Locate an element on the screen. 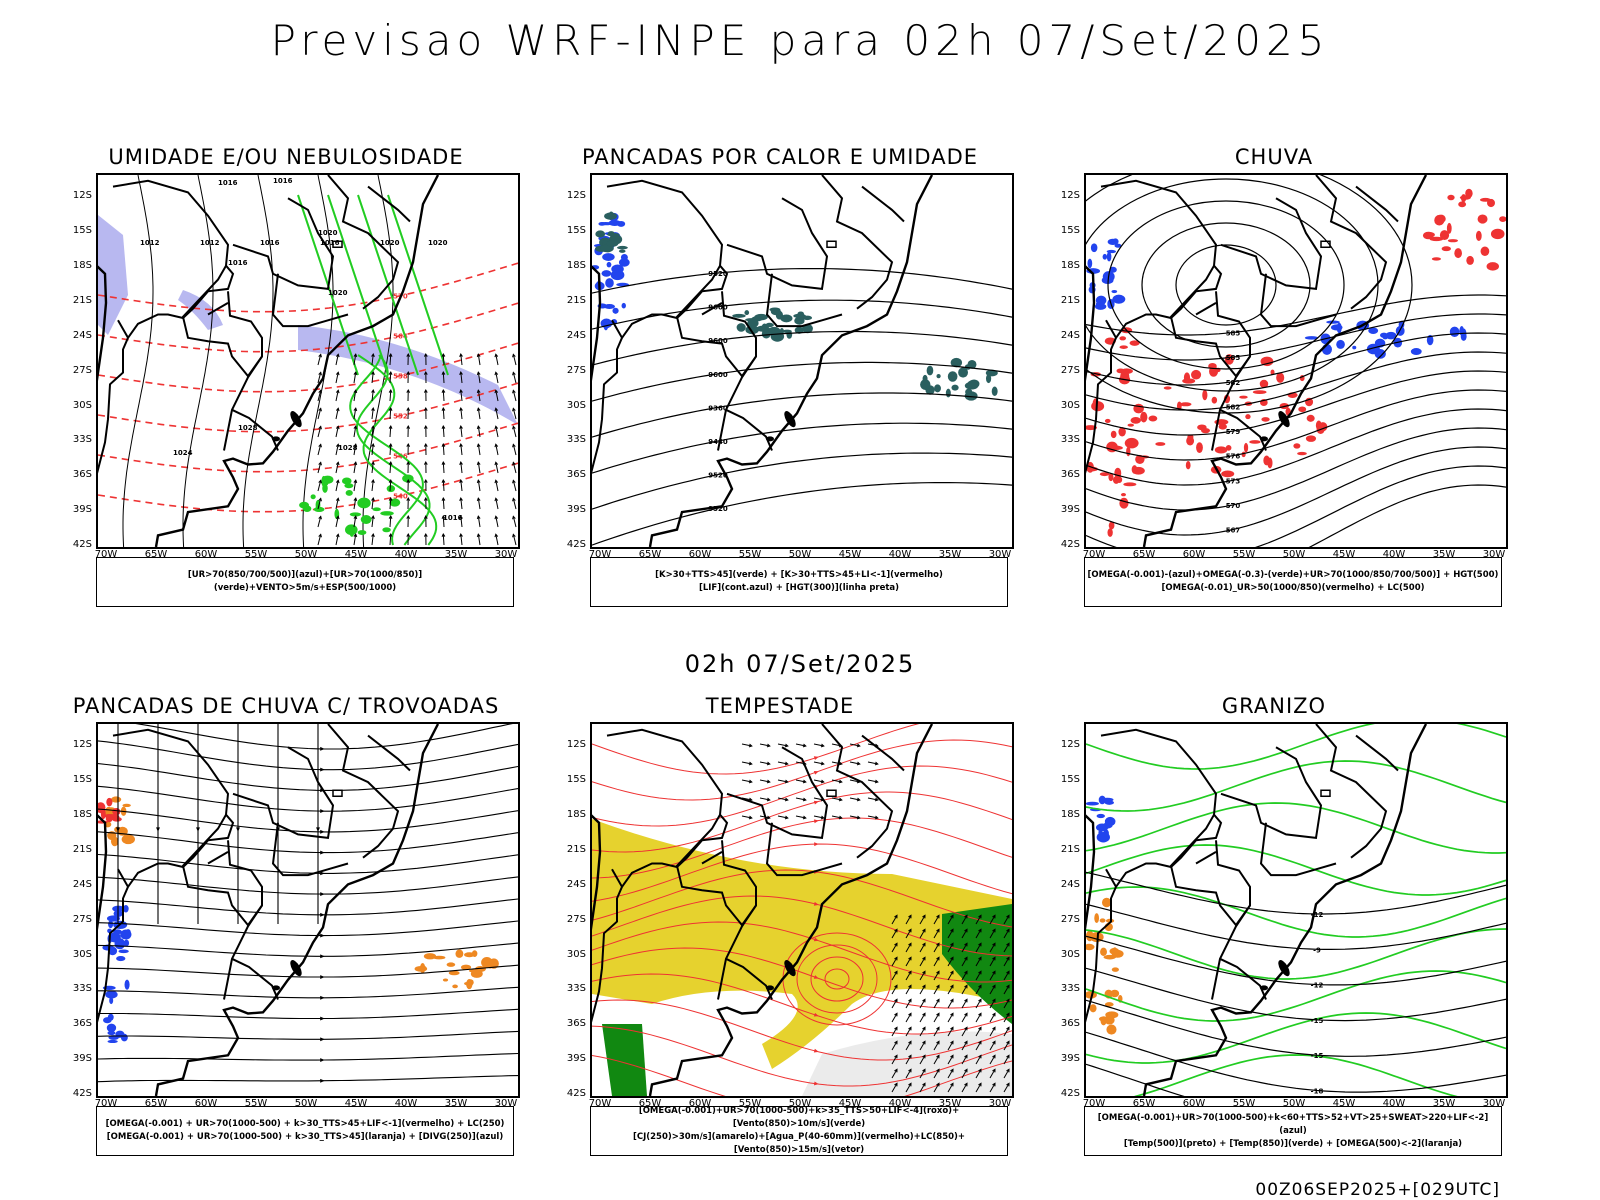 The height and width of the screenshot is (1200, 1600). lat-tick-label: 27S is located at coordinates (576, 919).